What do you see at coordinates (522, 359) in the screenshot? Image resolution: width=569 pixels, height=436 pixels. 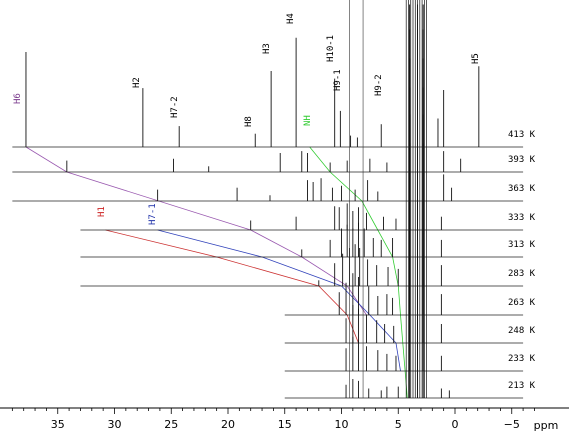 I see `temperature-label: 233 K` at bounding box center [522, 359].